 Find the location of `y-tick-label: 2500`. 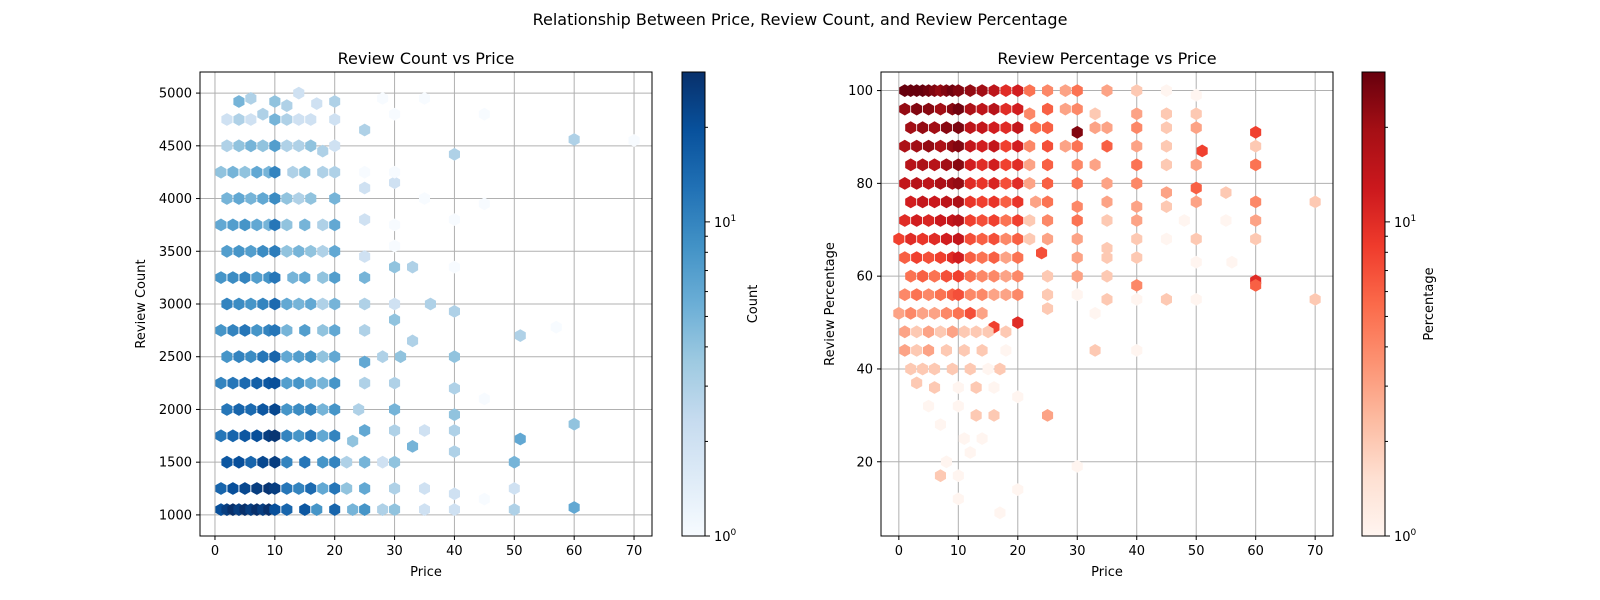

y-tick-label: 2500 is located at coordinates (175, 357).